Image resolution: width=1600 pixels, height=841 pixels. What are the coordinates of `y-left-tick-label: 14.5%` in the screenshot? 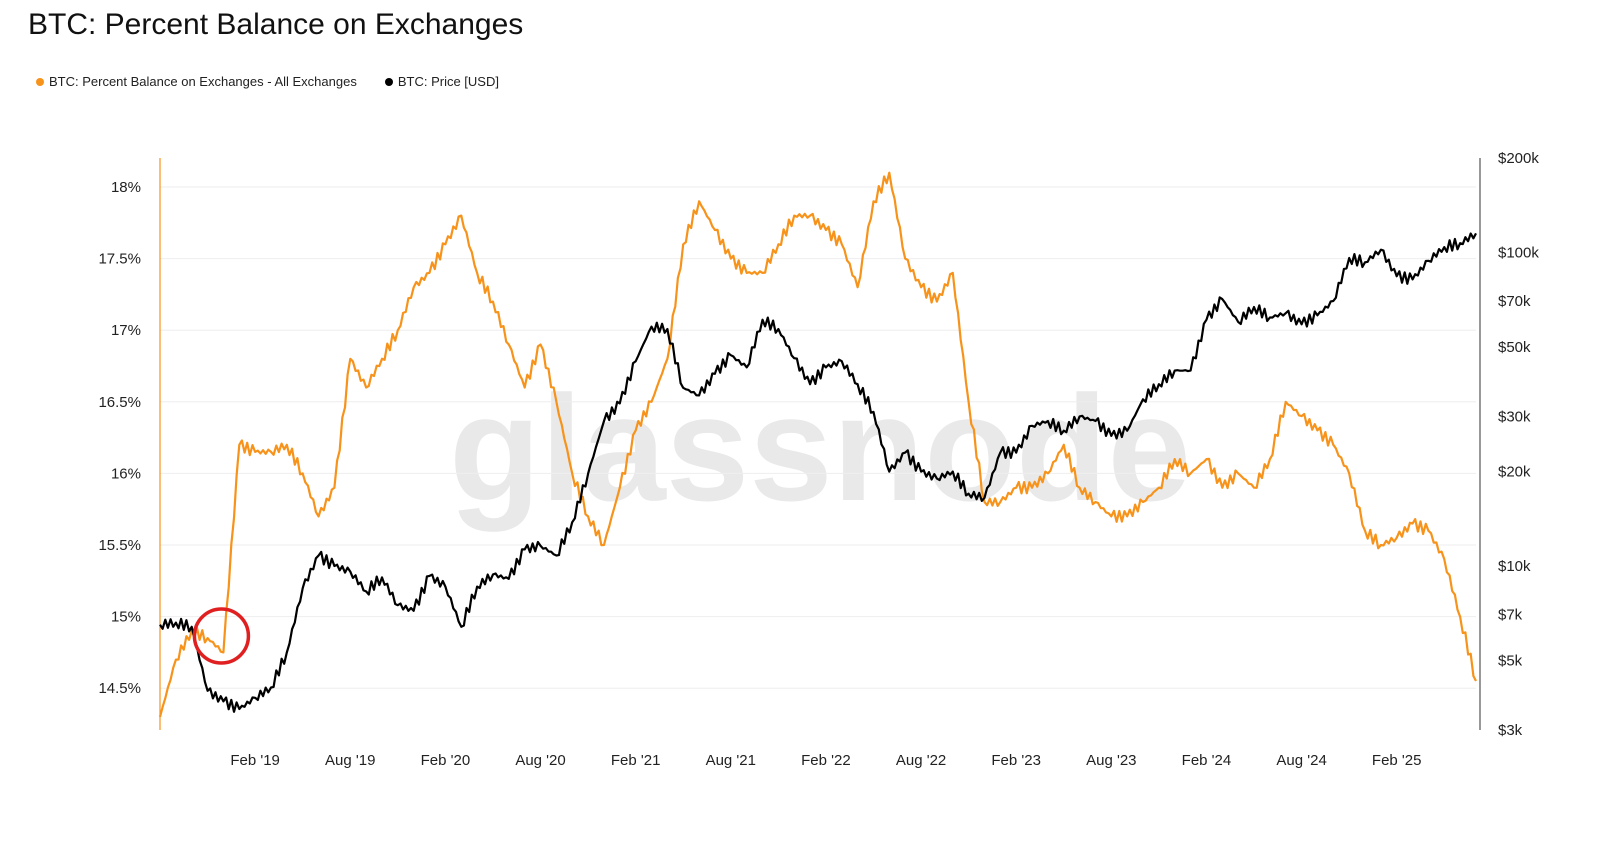 It's located at (119, 688).